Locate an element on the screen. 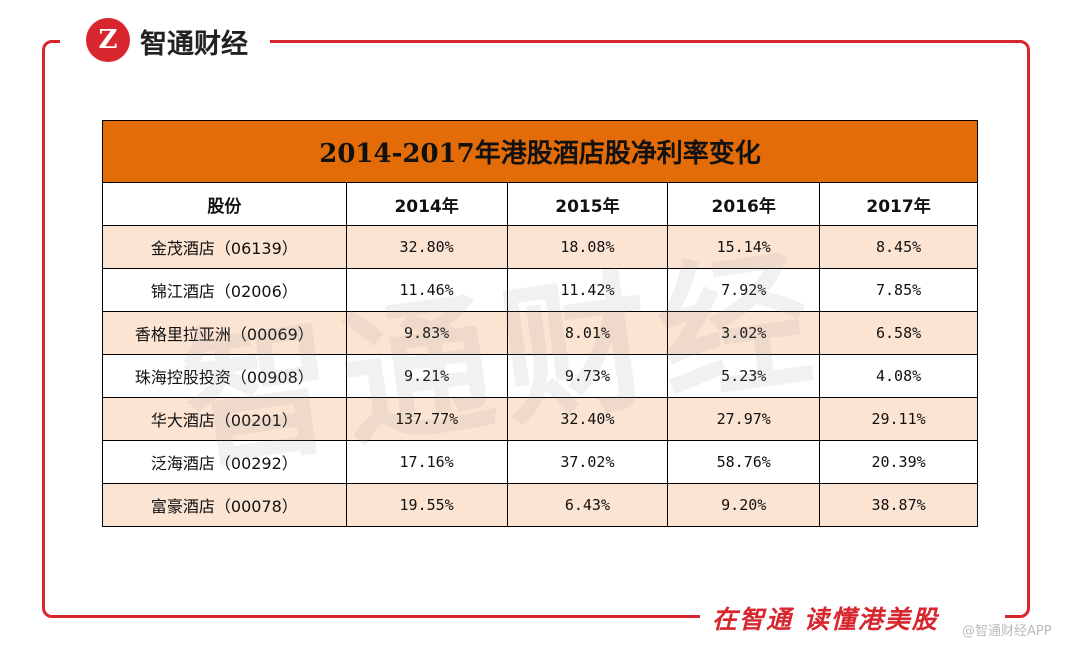 The image size is (1080, 647). column-header: 股份 is located at coordinates (224, 204).